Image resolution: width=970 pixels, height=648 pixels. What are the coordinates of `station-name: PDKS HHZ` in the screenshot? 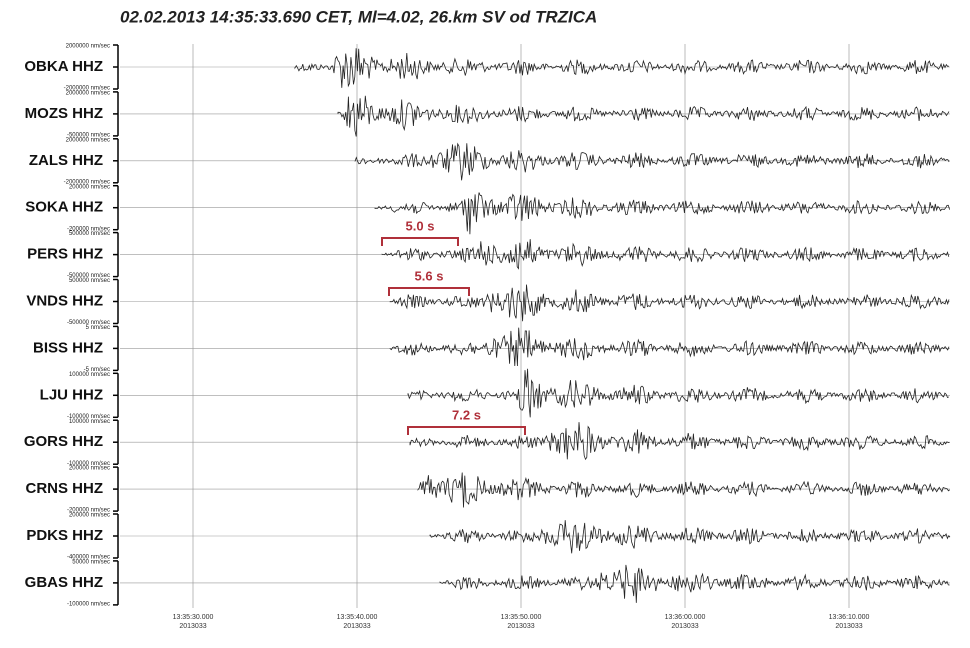 It's located at (64, 535).